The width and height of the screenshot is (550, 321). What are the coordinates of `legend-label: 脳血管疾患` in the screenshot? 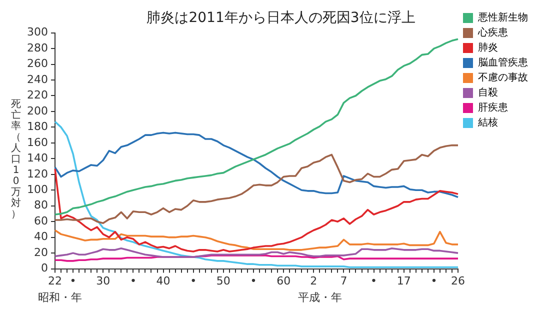 It's located at (503, 62).